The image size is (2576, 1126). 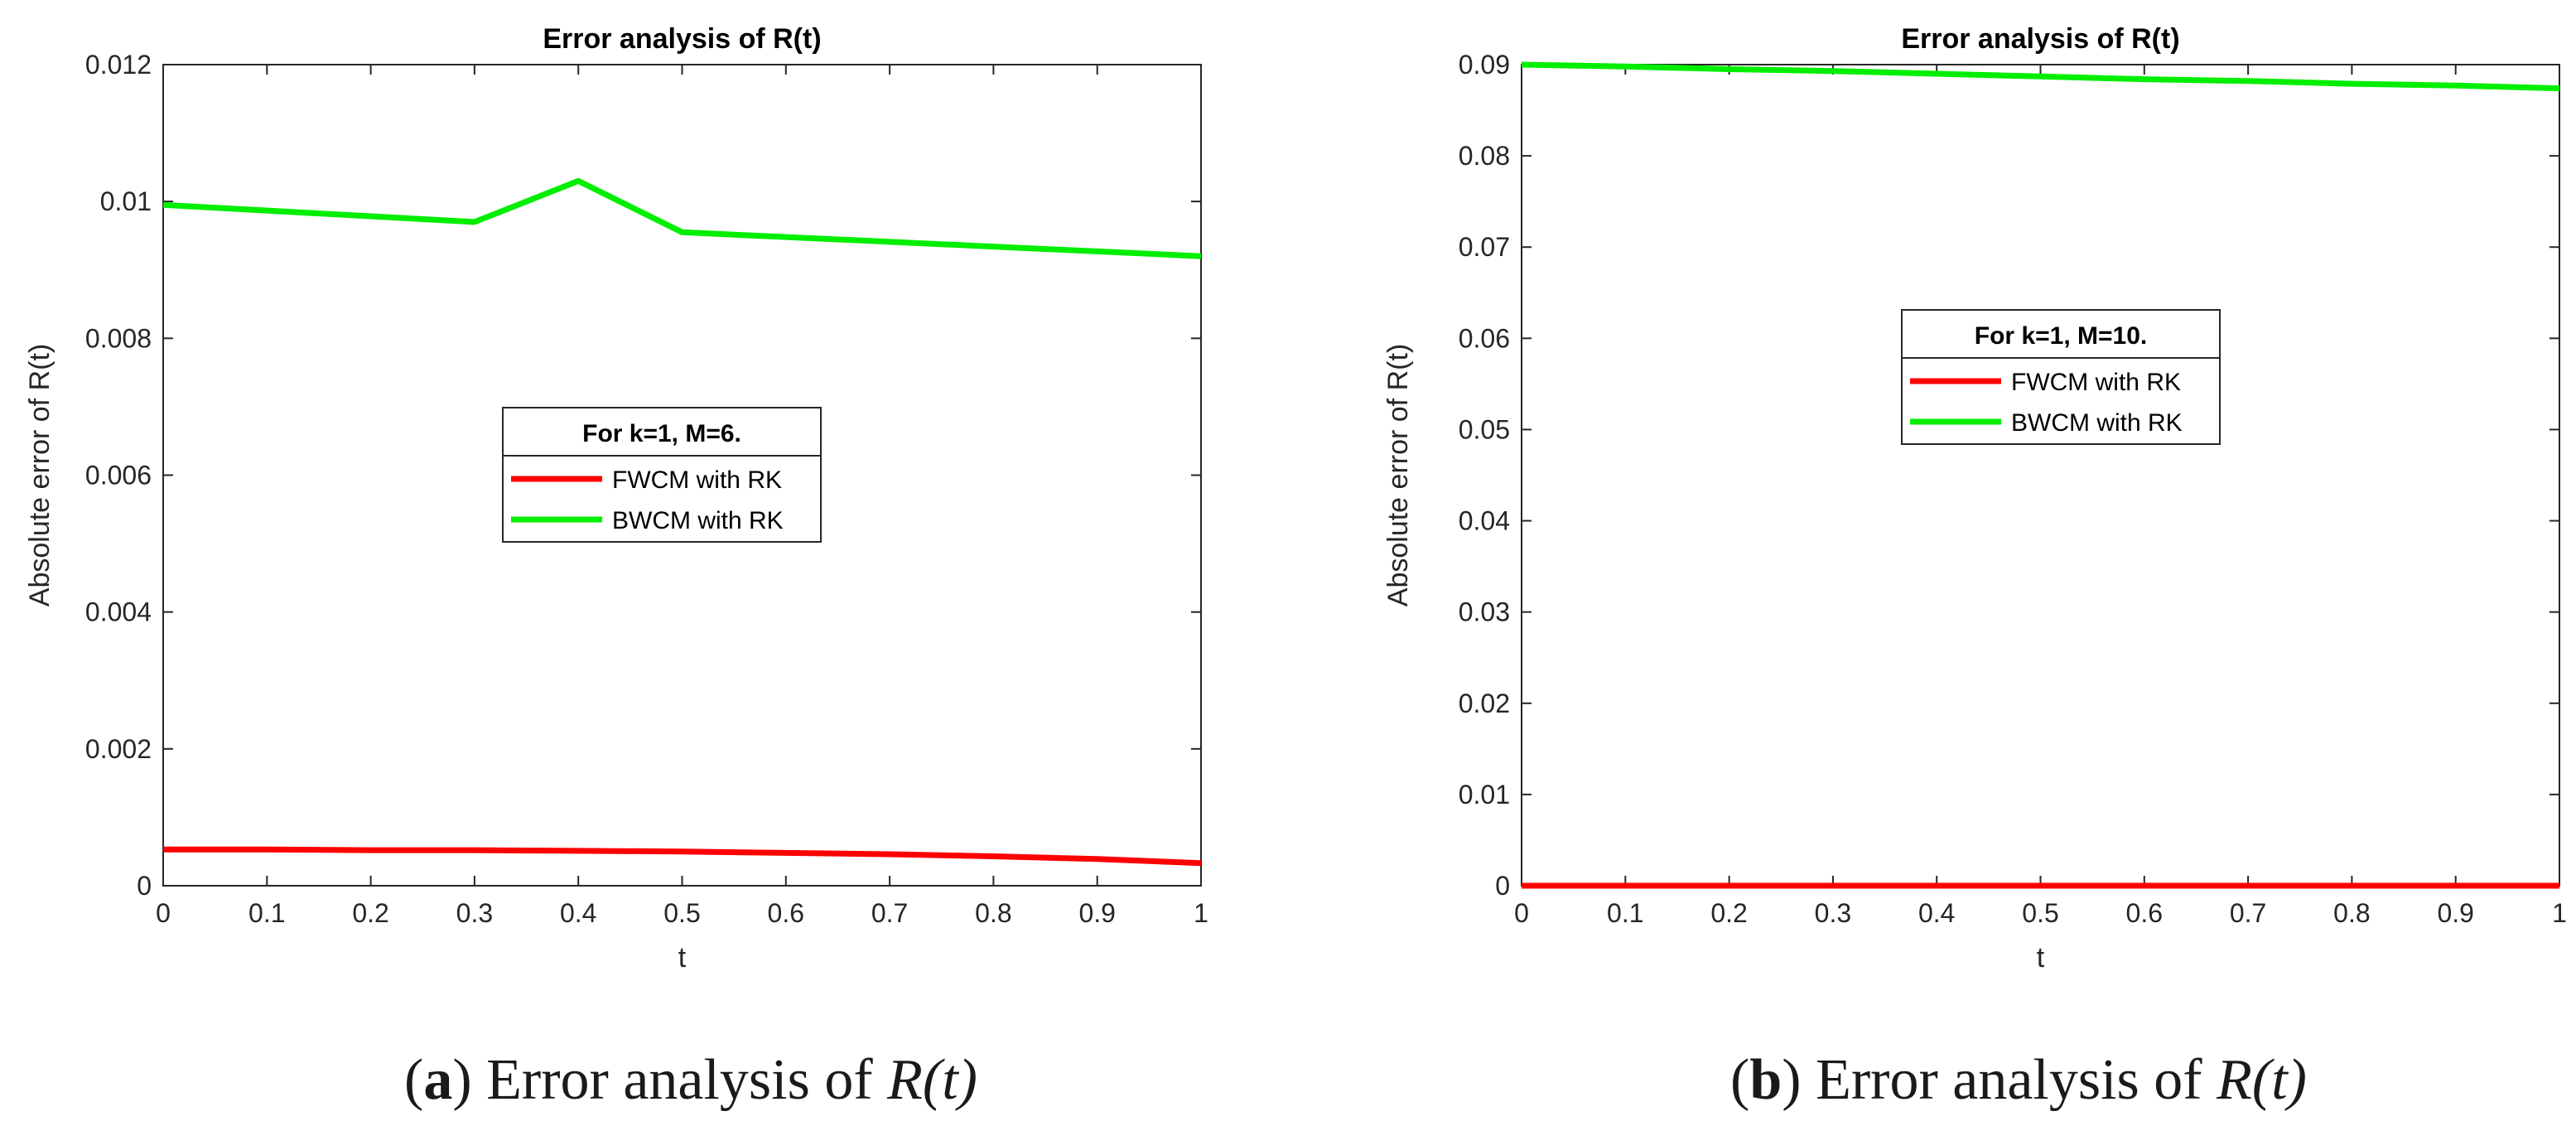 What do you see at coordinates (438, 1080) in the screenshot?
I see `caption-label: a` at bounding box center [438, 1080].